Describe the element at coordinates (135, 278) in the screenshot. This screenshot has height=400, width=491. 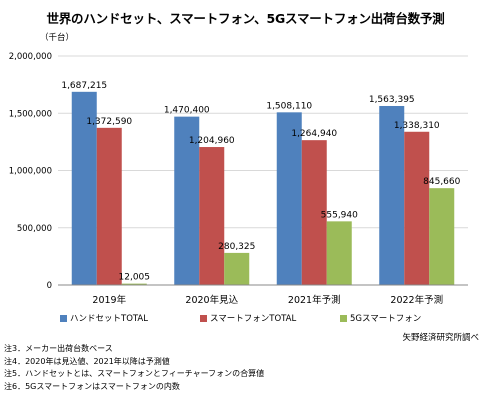
I see `data-label: 12,005` at that location.